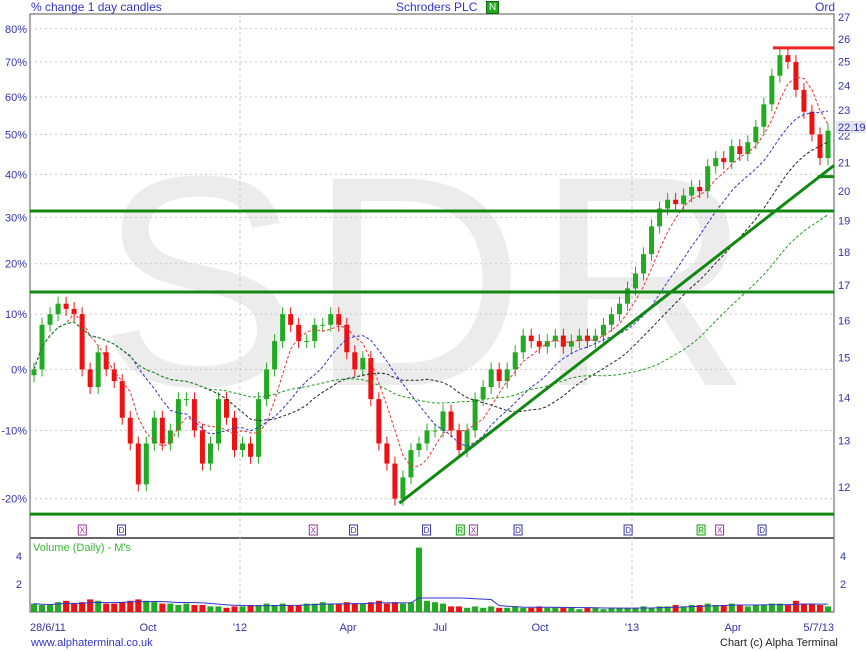 The height and width of the screenshot is (651, 866). I want to click on y-right-tick: 17, so click(844, 286).